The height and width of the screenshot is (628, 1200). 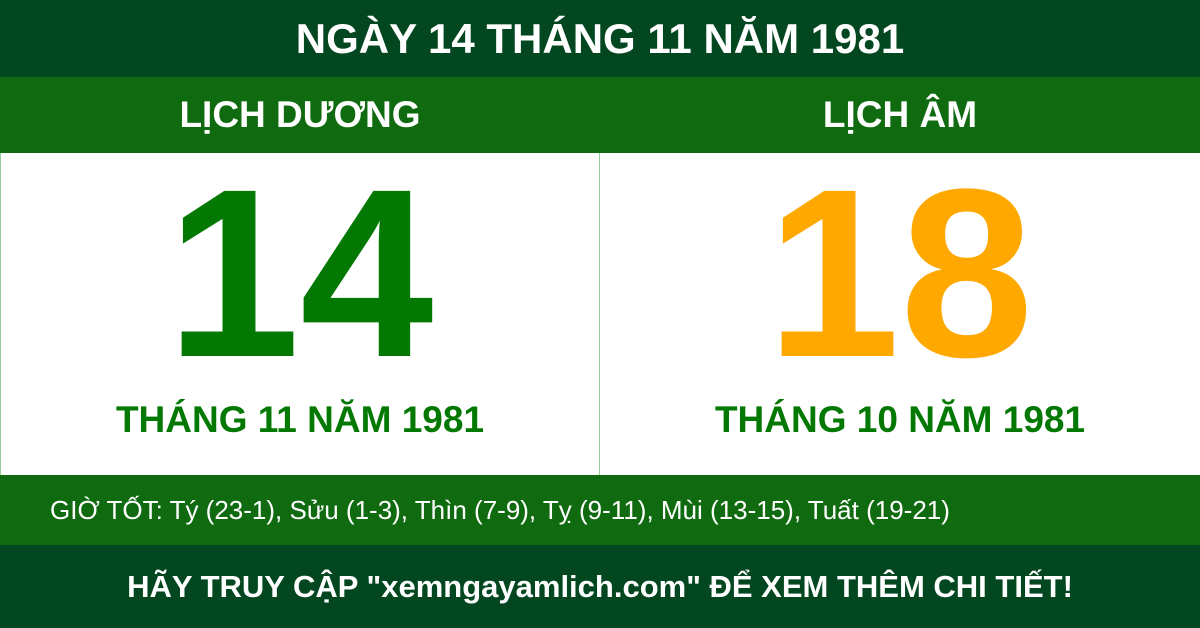 What do you see at coordinates (900, 114) in the screenshot?
I see `lunar-heading: LỊCH ÂM` at bounding box center [900, 114].